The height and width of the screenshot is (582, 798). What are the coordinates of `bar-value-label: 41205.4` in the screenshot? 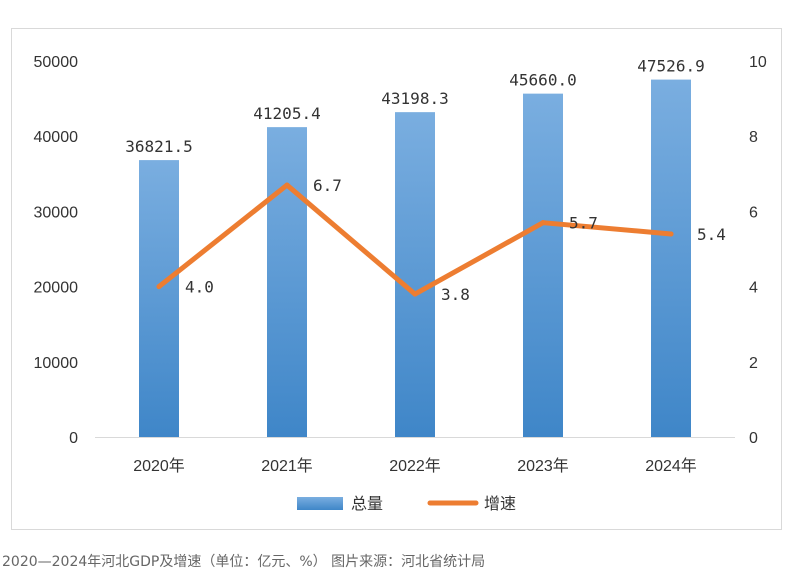 It's located at (286, 113).